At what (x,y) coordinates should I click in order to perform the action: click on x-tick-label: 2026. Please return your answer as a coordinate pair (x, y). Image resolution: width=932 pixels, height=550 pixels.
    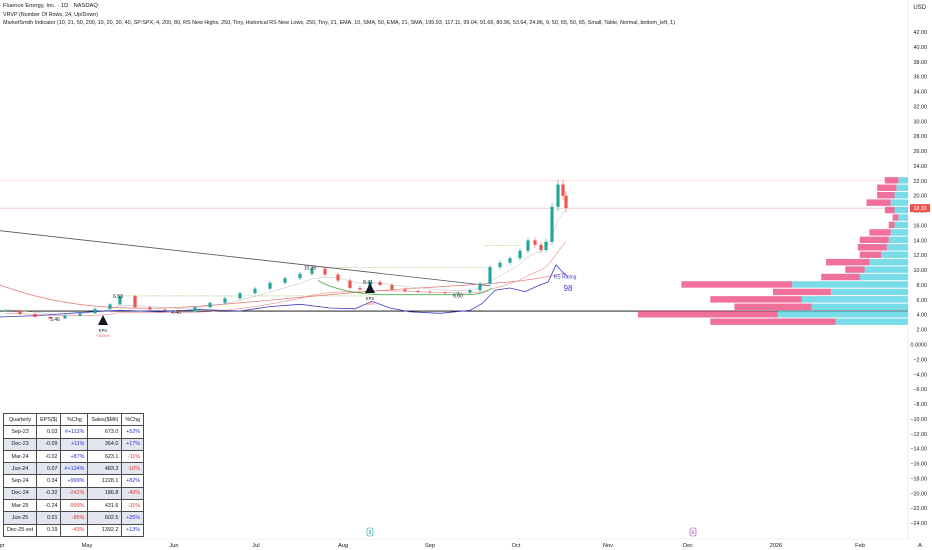
    Looking at the image, I should click on (776, 546).